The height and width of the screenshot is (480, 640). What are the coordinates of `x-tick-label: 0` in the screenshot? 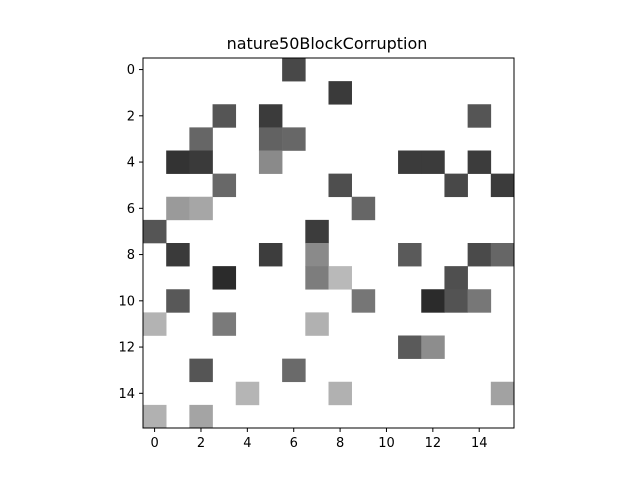 It's located at (154, 443).